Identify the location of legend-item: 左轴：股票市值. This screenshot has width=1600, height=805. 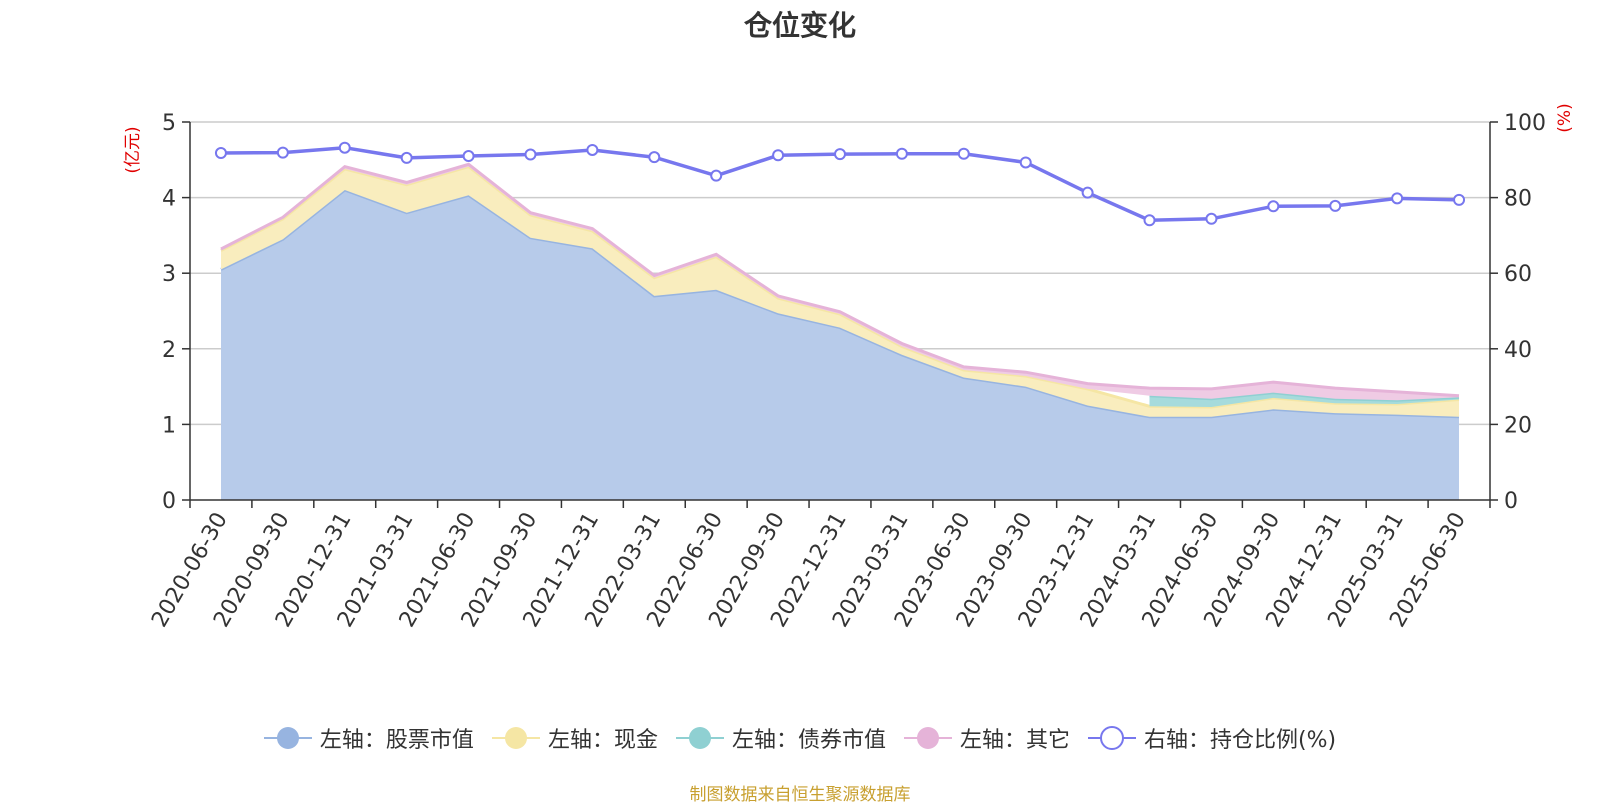
(368, 738).